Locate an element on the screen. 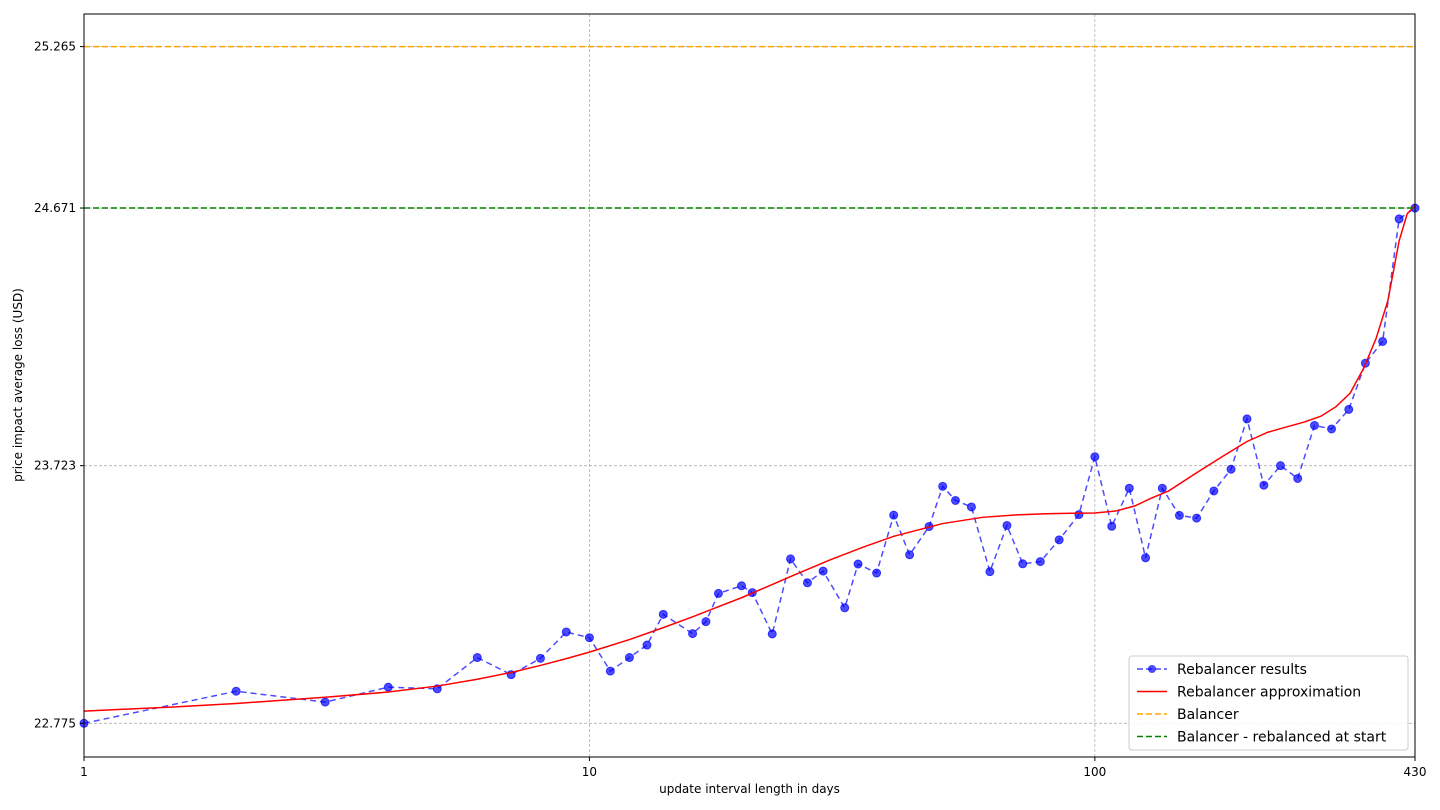 The width and height of the screenshot is (1440, 810). y-axis-label: price impact average loss (USD) is located at coordinates (18, 385).